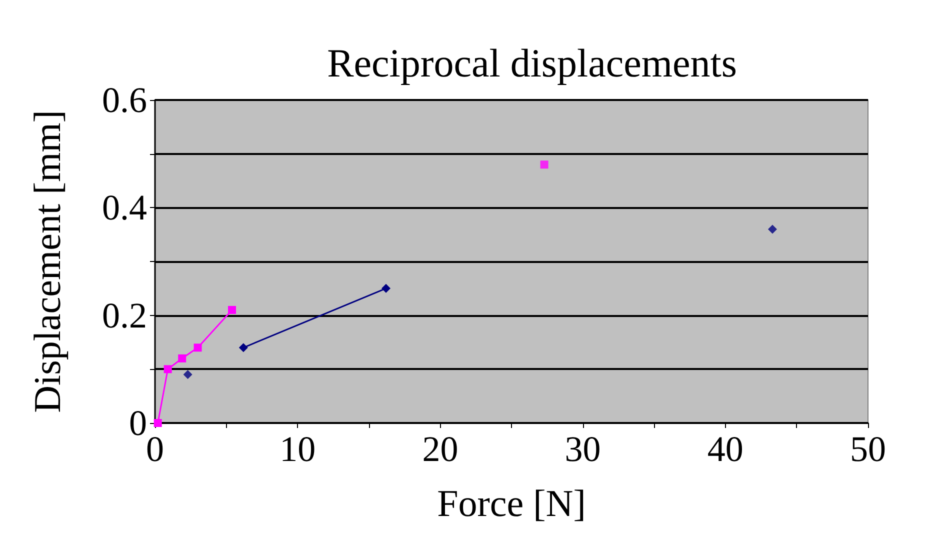 The height and width of the screenshot is (546, 934). Describe the element at coordinates (48, 261) in the screenshot. I see `y-axis-title: Displacement [mm]` at that location.